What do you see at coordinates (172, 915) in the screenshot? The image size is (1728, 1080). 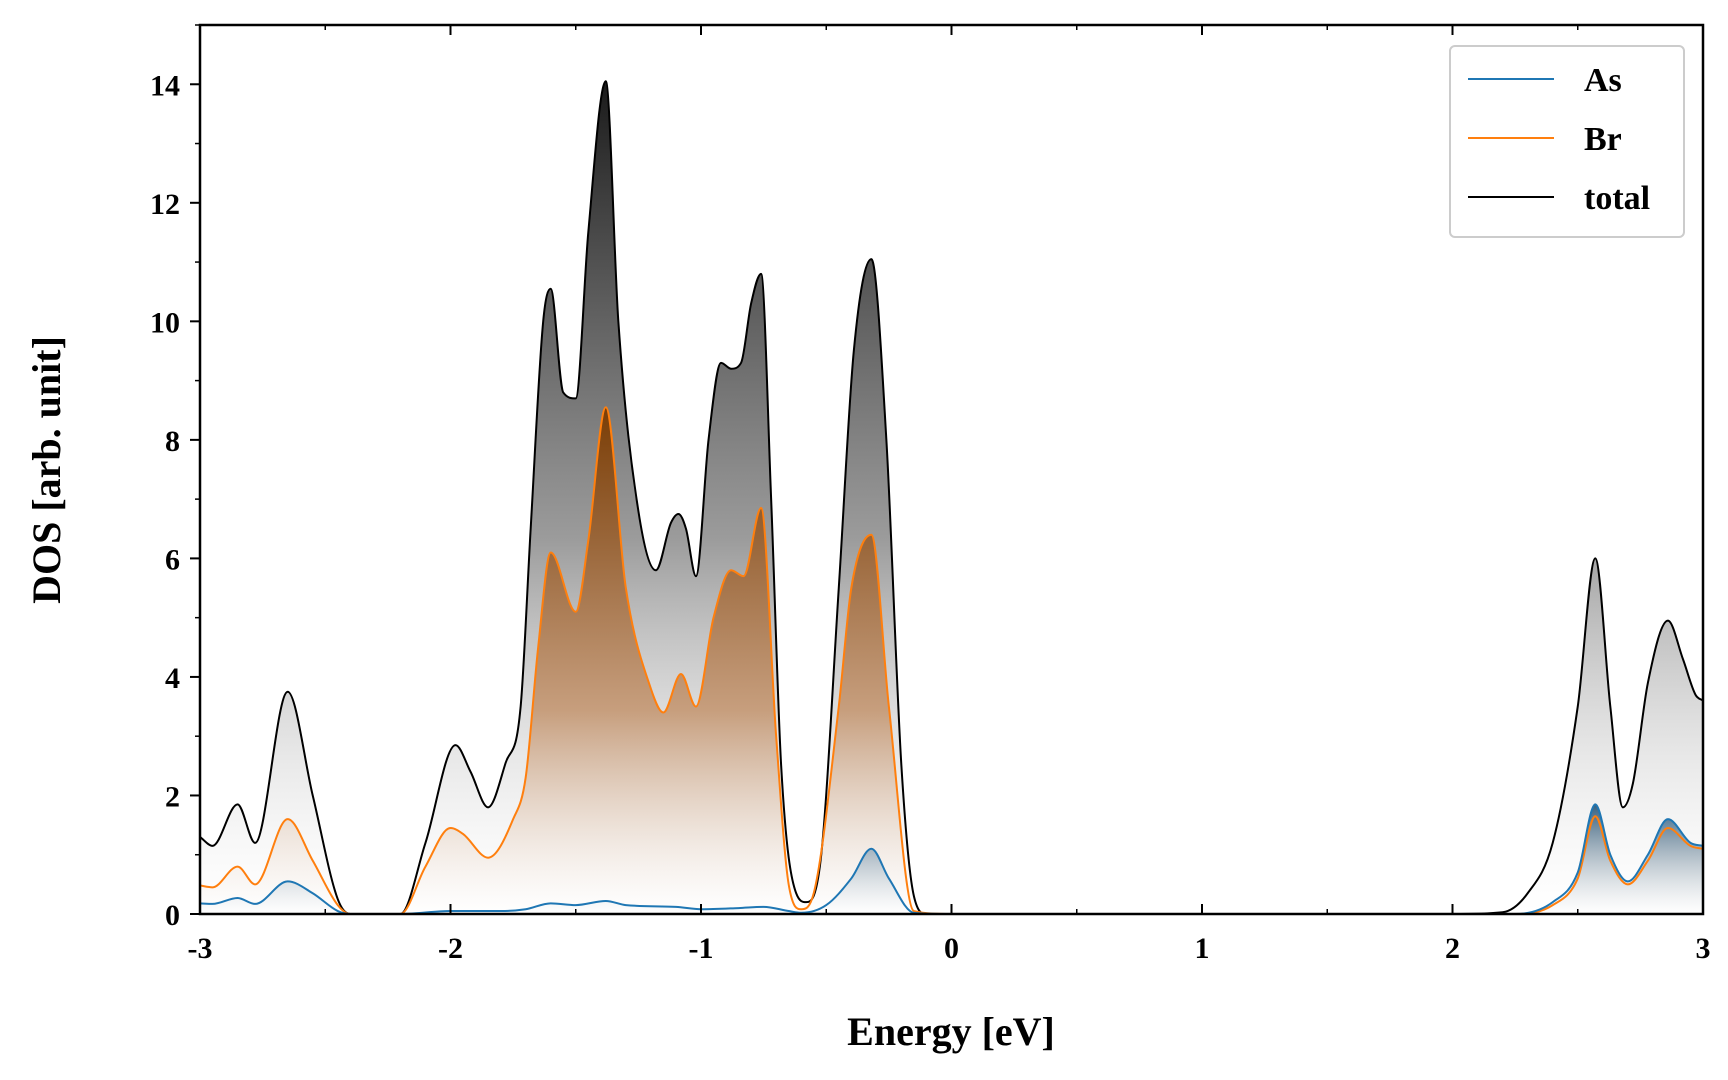 I see `y-tick-label: 0` at bounding box center [172, 915].